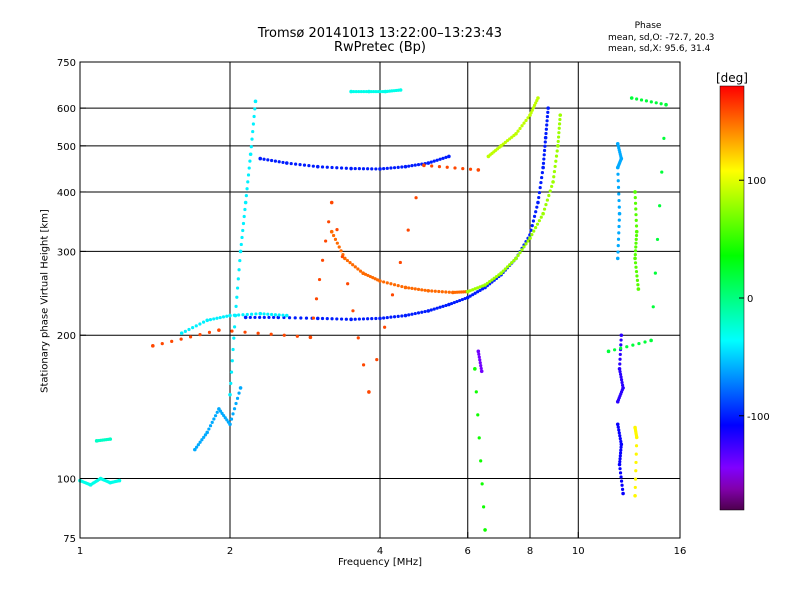  What do you see at coordinates (71, 301) in the screenshot?
I see `y-axis-ticks: 75 100 200 300 400 500 600 750` at bounding box center [71, 301].